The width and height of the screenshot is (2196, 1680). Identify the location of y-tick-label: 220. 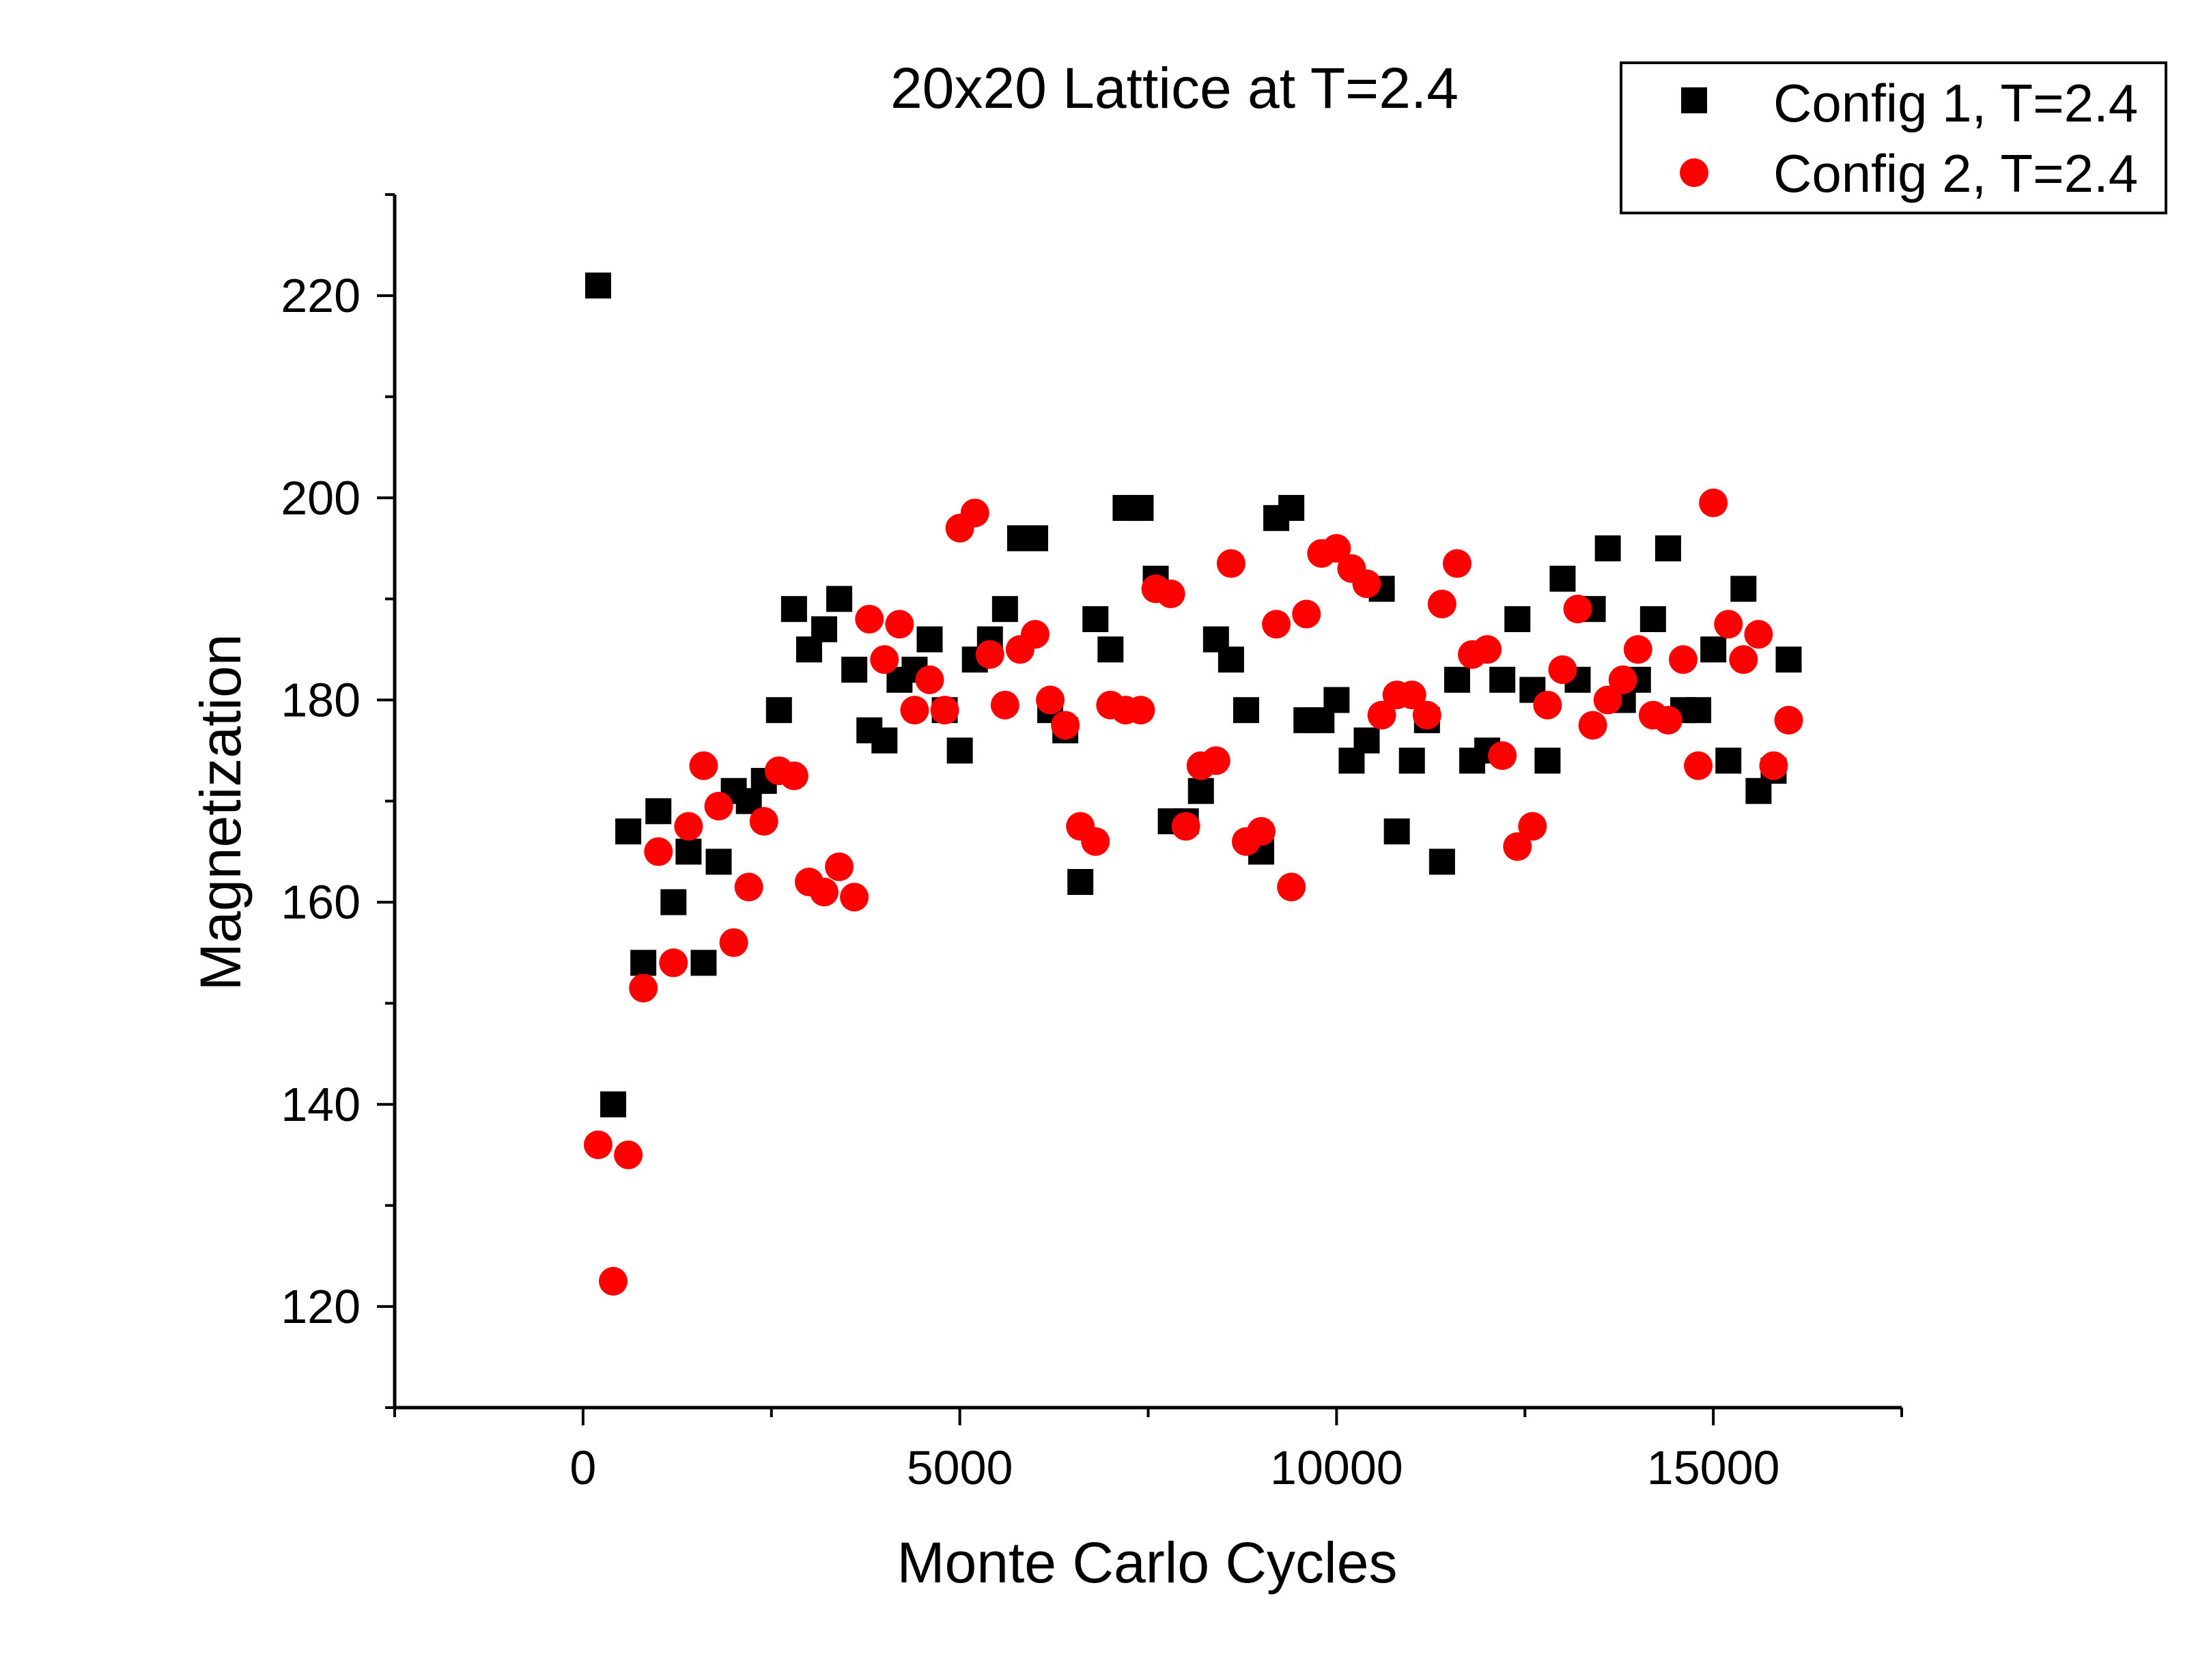
(321, 295).